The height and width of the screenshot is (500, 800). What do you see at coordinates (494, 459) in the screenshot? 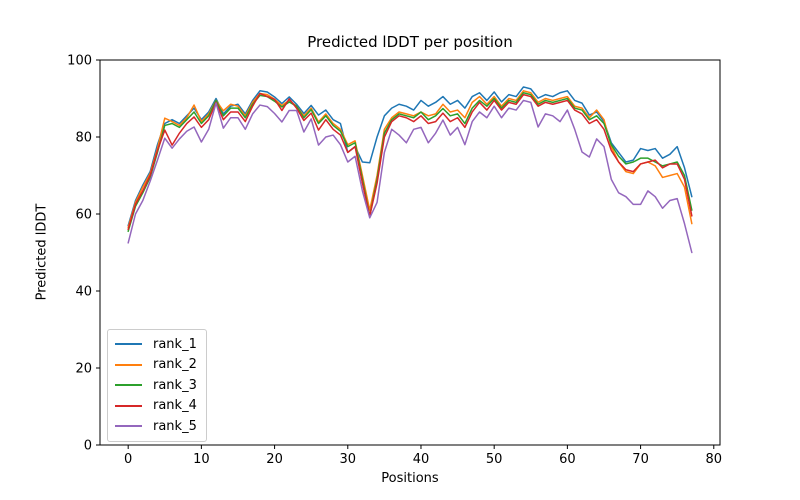
I see `x-tick-label: 50` at bounding box center [494, 459].